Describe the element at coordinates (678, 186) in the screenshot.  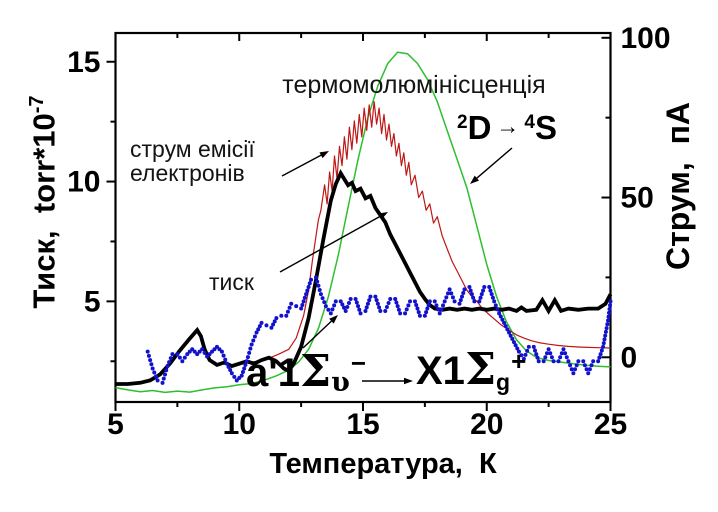
I see `y-right-axis-title-text: Струм, пА` at that location.